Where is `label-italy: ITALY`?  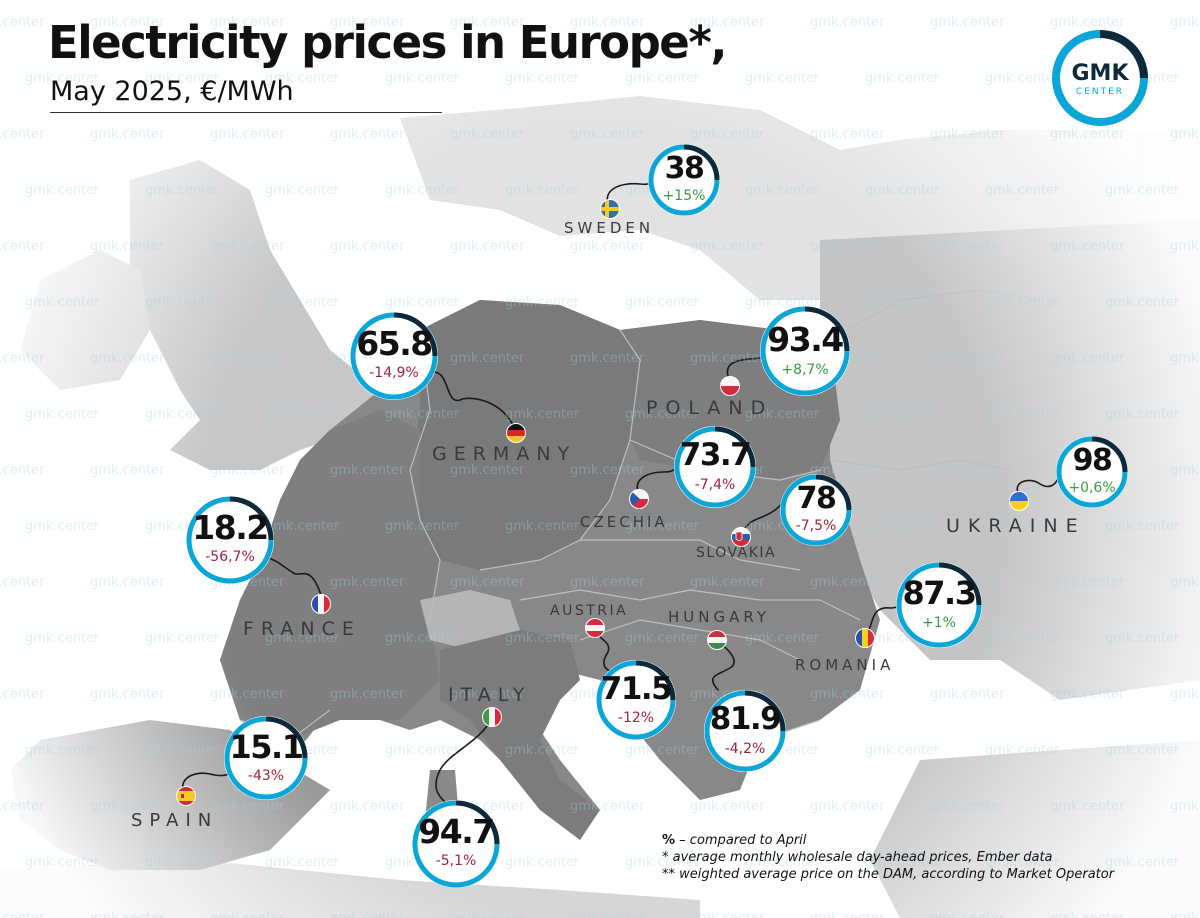 label-italy: ITALY is located at coordinates (490, 695).